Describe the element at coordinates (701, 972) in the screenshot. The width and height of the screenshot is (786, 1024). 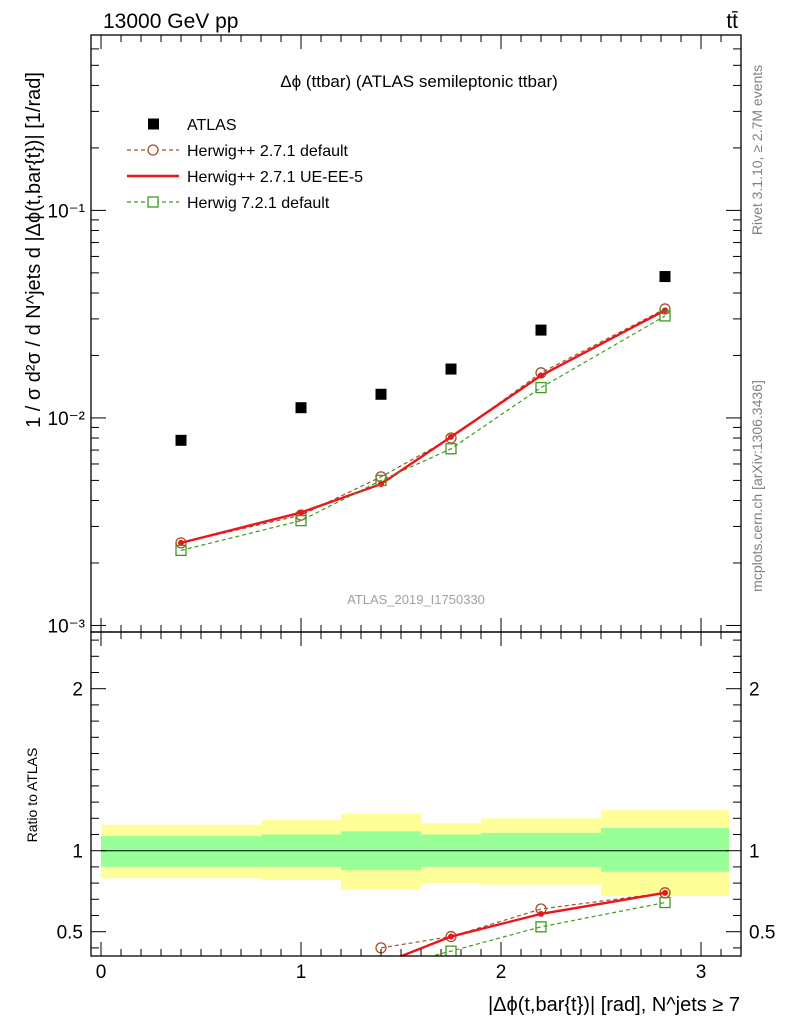
I see `x-tick-label: 3` at that location.